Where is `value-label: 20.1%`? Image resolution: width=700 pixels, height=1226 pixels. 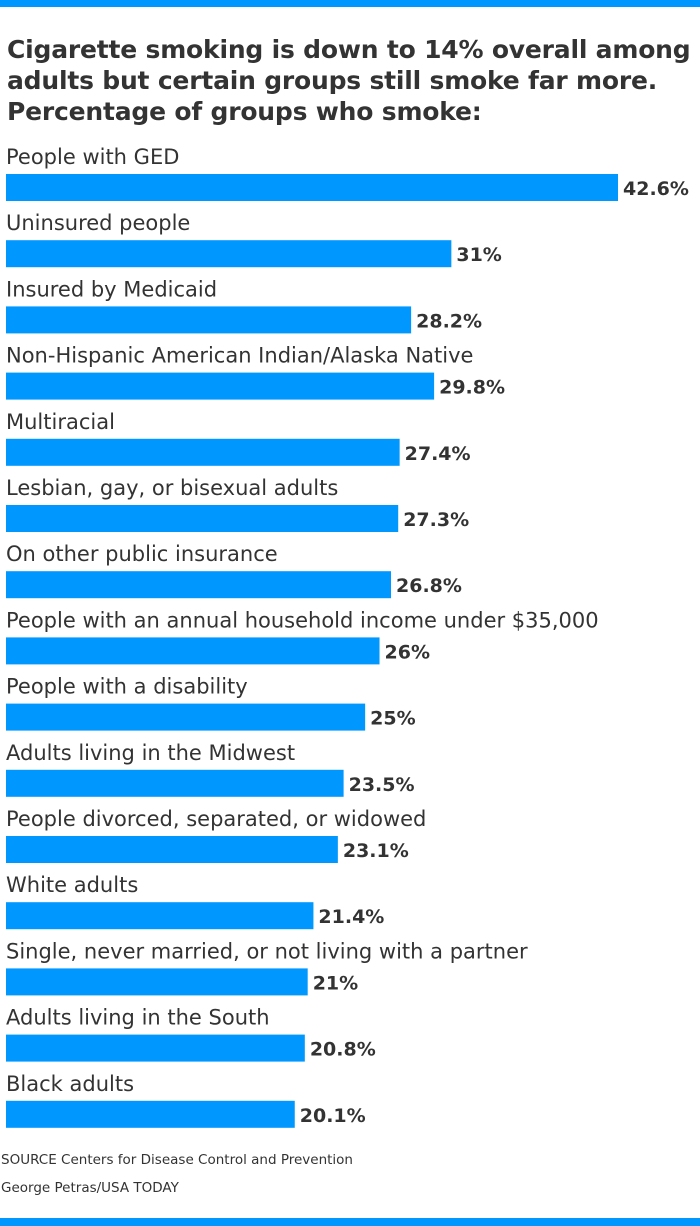
value-label: 20.1% is located at coordinates (333, 1116).